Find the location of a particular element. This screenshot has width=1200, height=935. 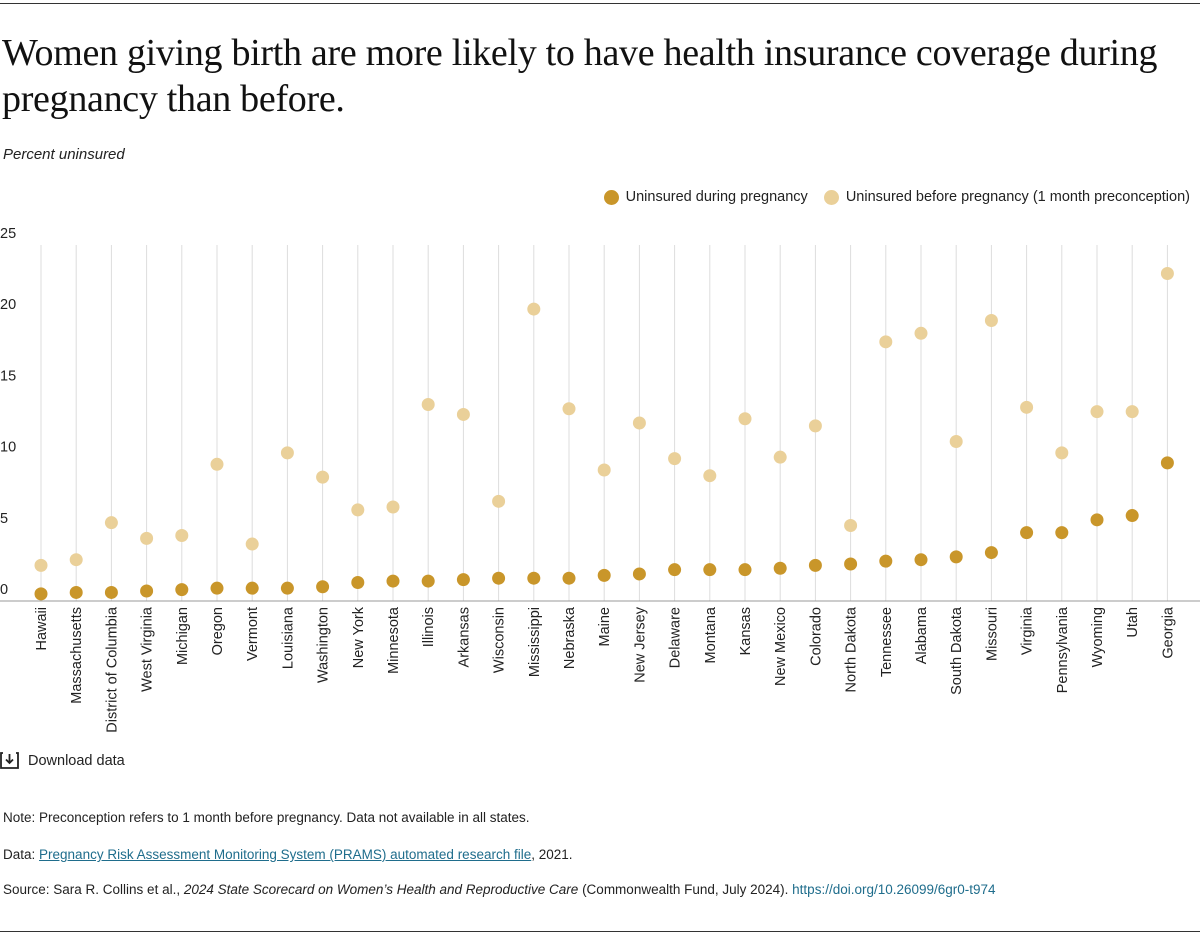

x-tick-label: Washington is located at coordinates (324, 645).